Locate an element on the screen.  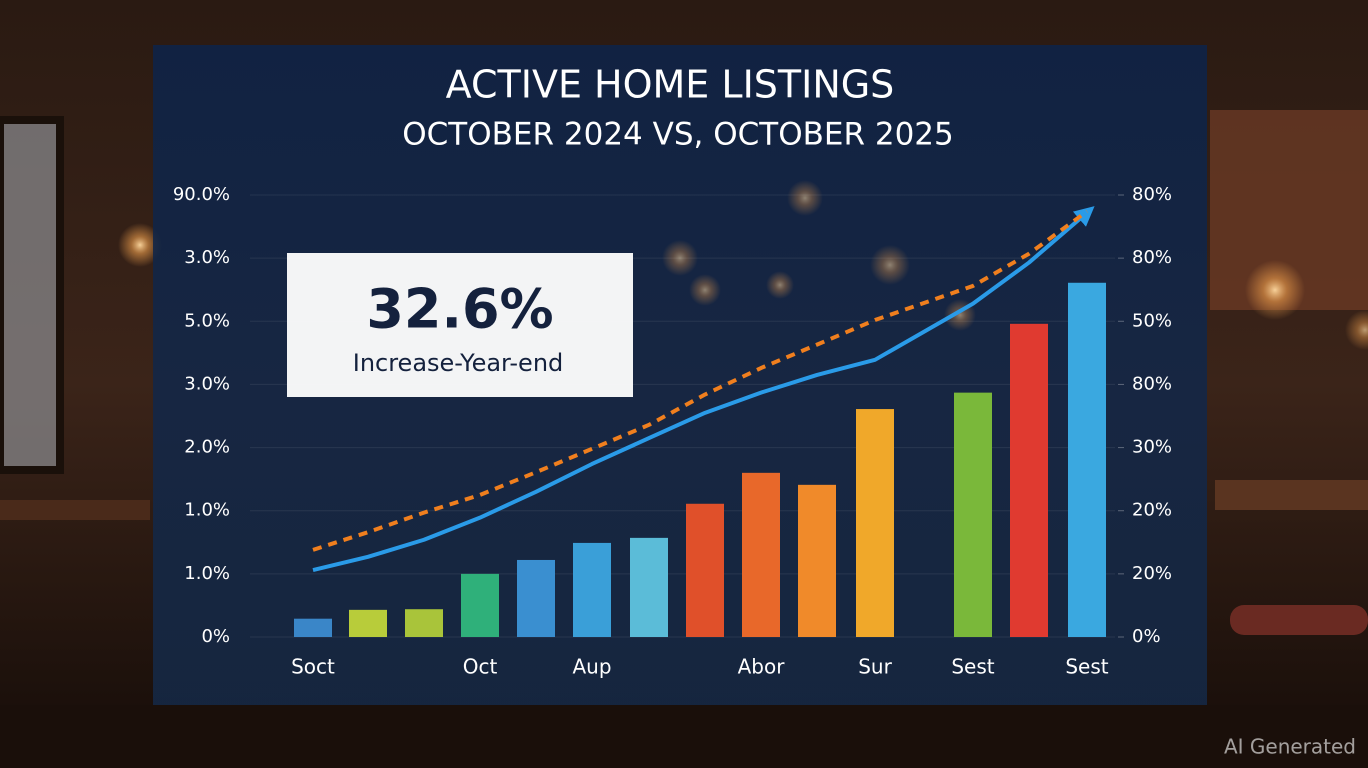
chart-subtitle: OCTOBER 2024 VS, OCTOBER 2025 is located at coordinates (678, 135).